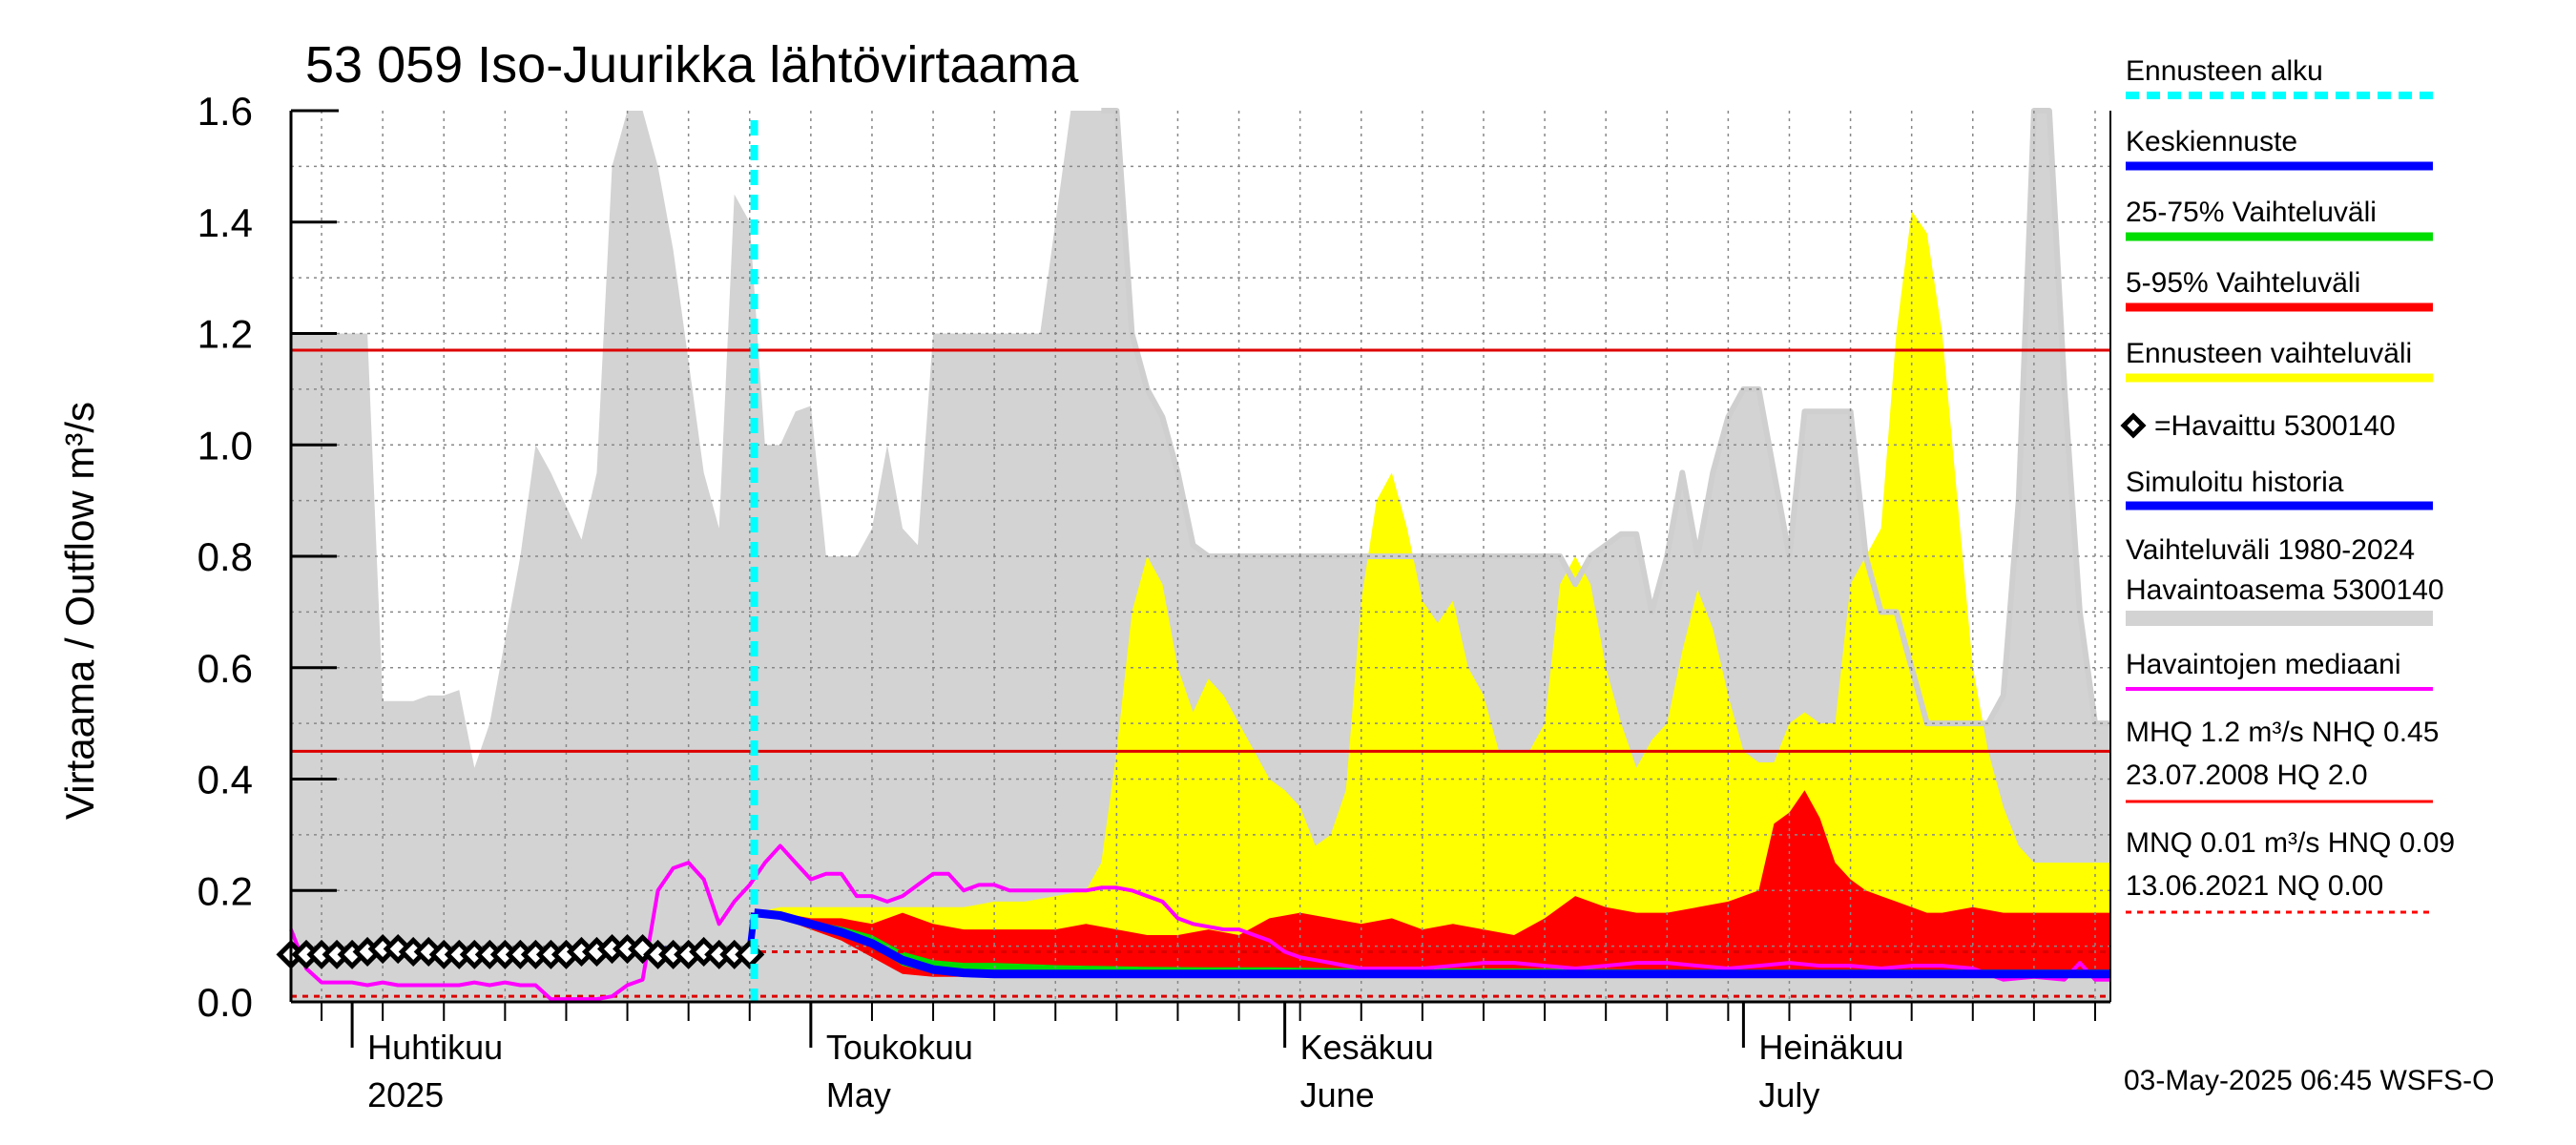  What do you see at coordinates (435, 1047) in the screenshot?
I see `x-month-label: Huhtikuu` at bounding box center [435, 1047].